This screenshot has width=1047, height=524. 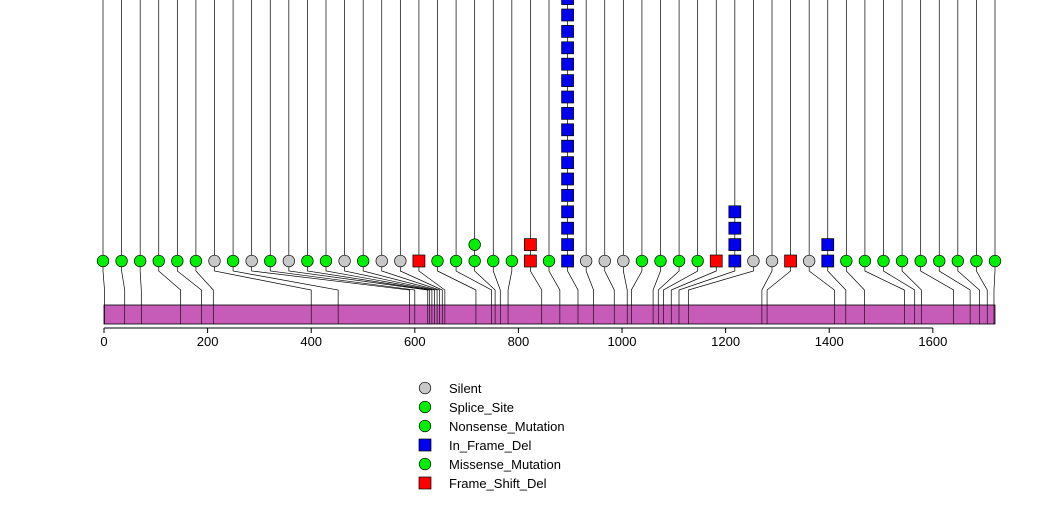 I want to click on x-tick-label: 1400, so click(x=829, y=341).